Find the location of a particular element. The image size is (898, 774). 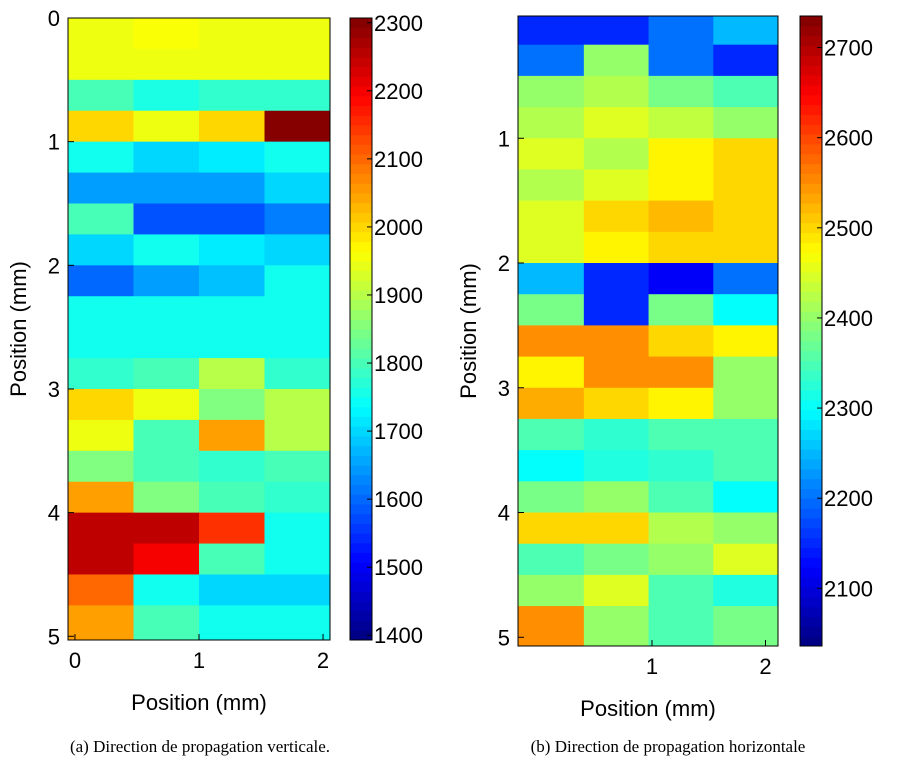

colorbar-tick-label: 1600 is located at coordinates (398, 499).